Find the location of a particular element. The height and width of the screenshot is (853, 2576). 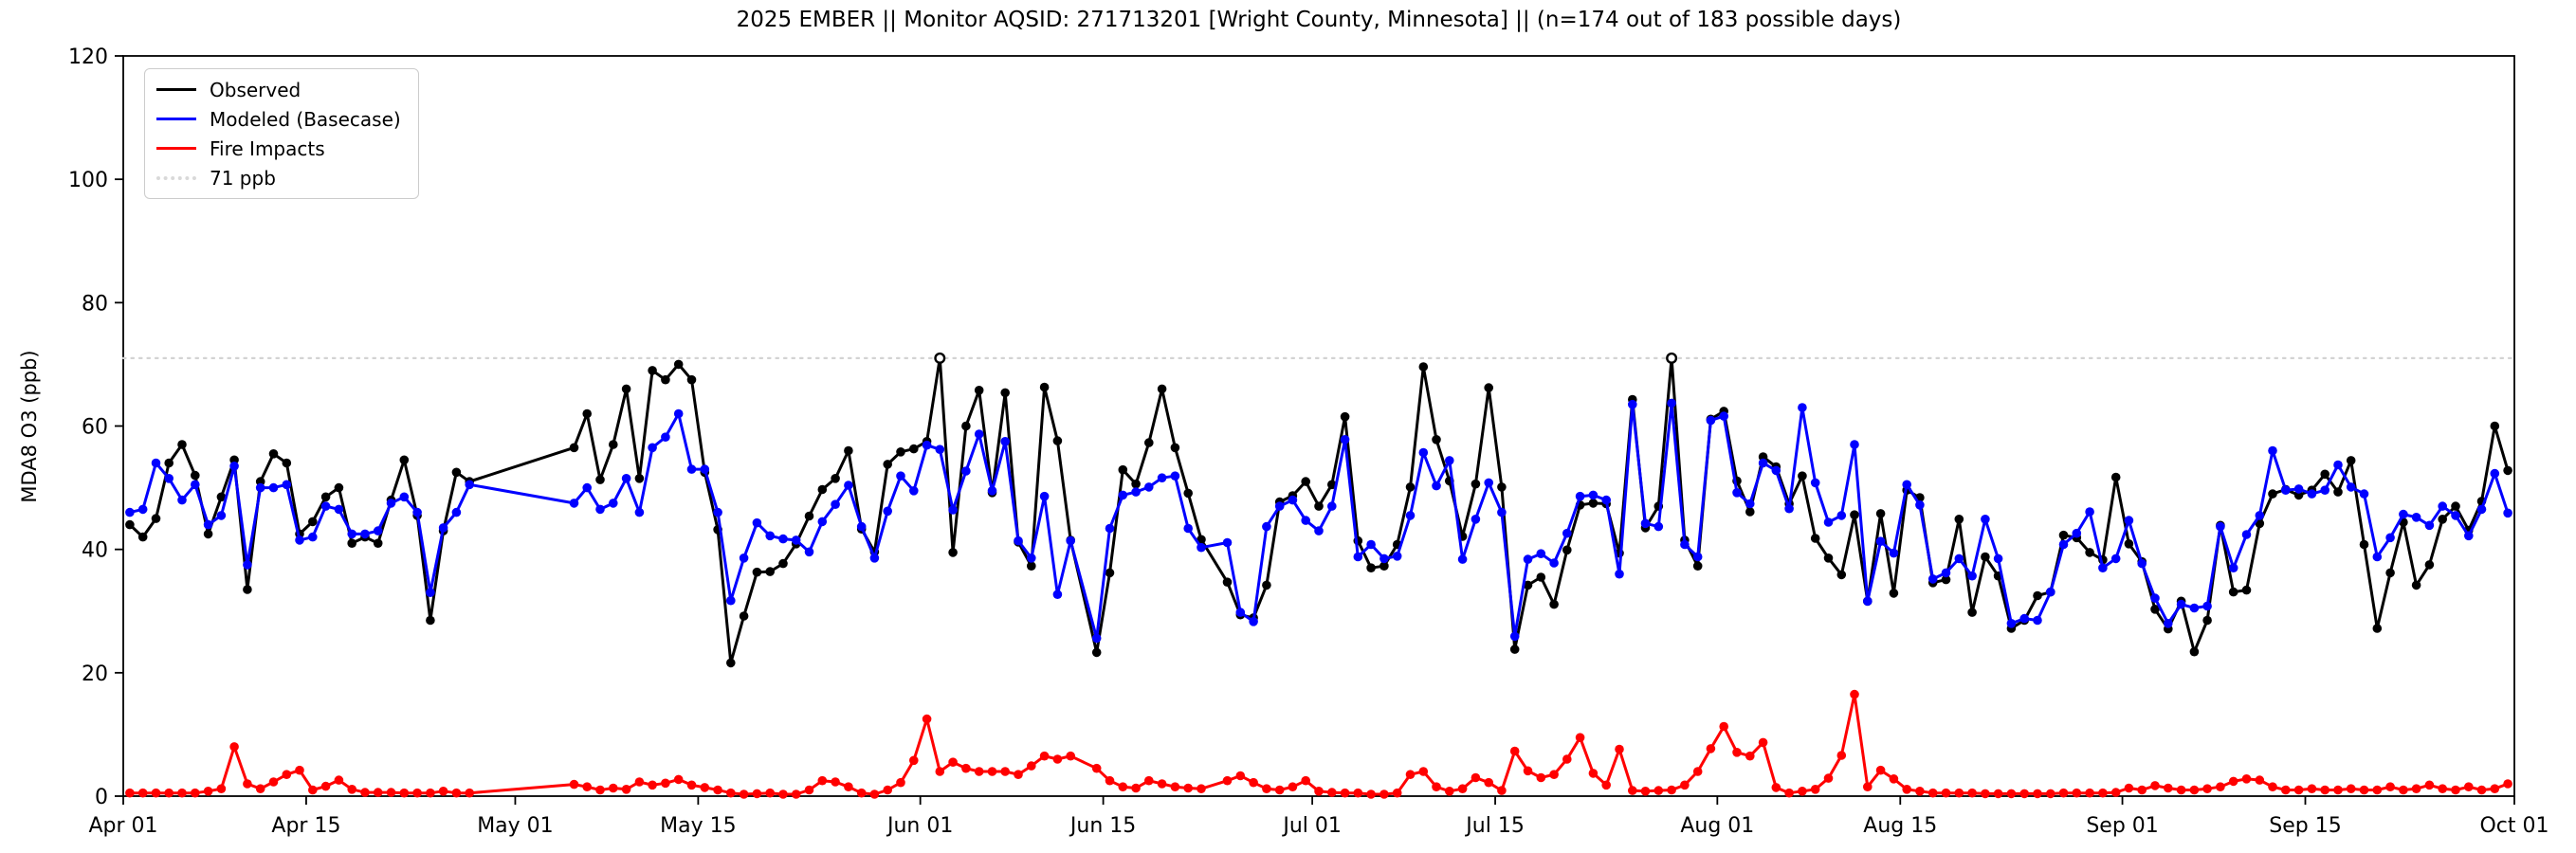

x-axis-tick-label: Jul 15 is located at coordinates (1494, 826).